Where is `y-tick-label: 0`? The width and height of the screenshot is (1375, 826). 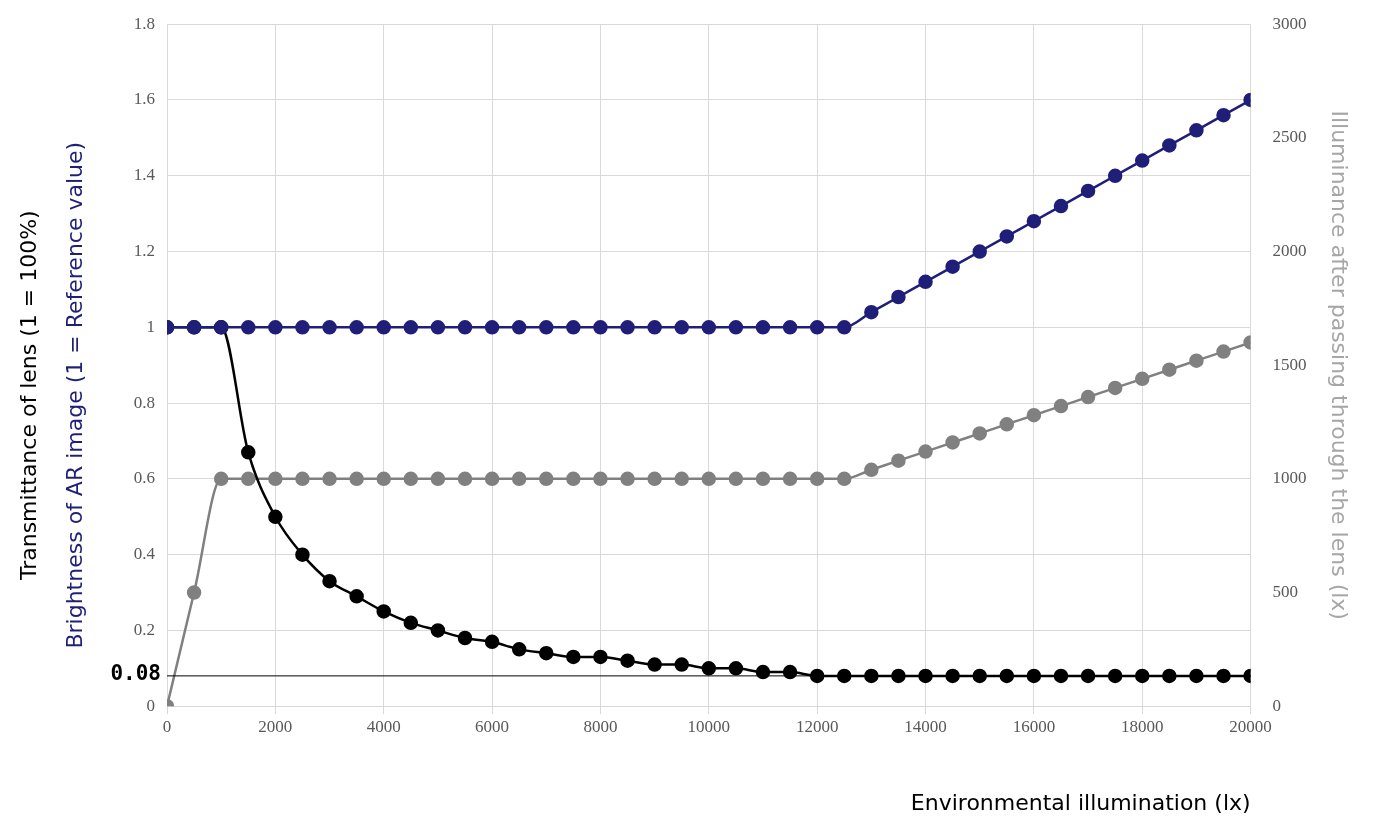 y-tick-label: 0 is located at coordinates (150, 705).